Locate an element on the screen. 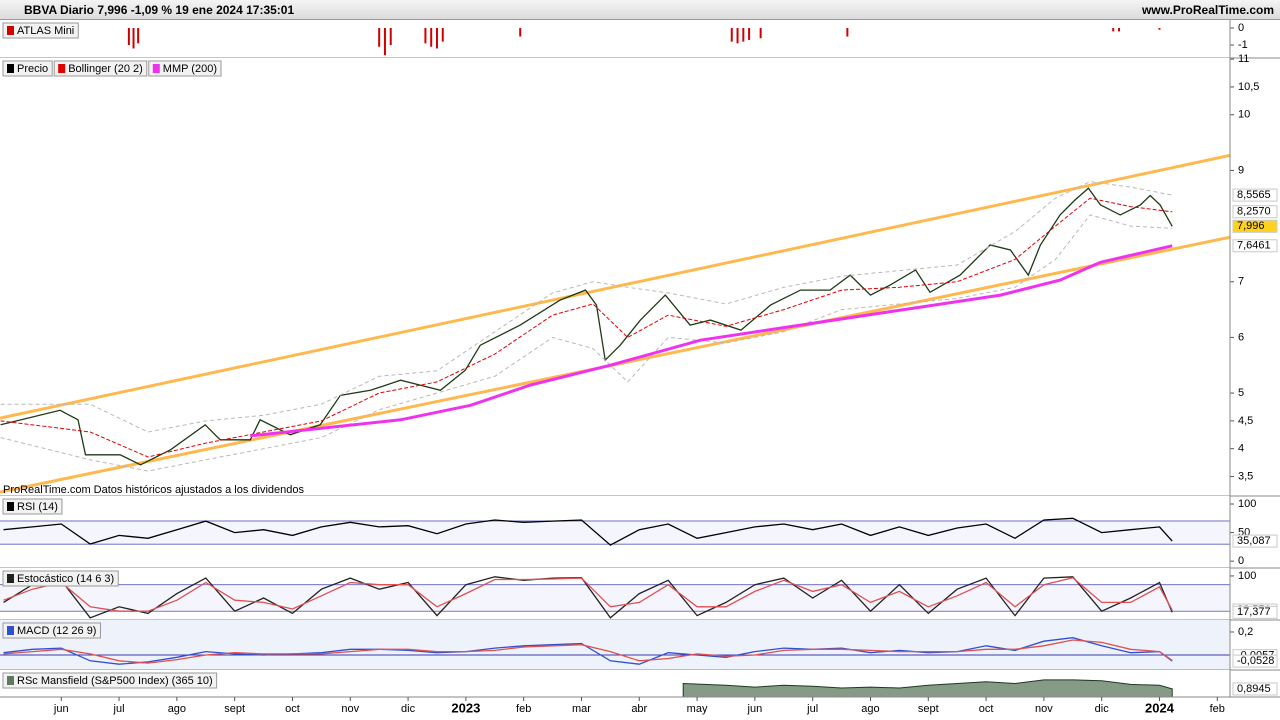  y-tick-label: 4 is located at coordinates (1241, 449).